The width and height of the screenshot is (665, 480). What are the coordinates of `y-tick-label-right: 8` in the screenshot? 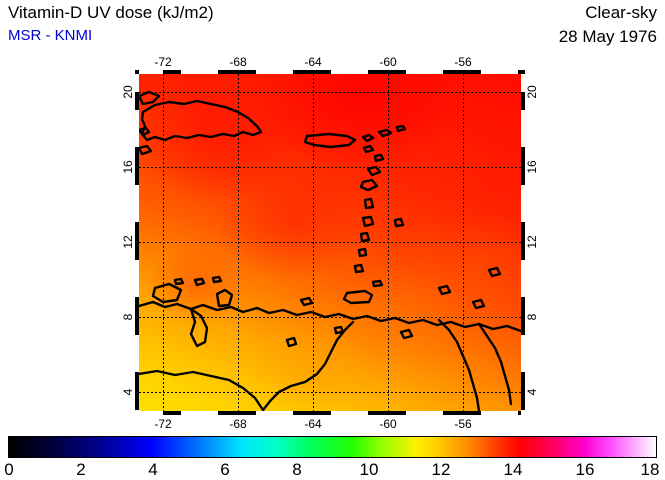 It's located at (532, 317).